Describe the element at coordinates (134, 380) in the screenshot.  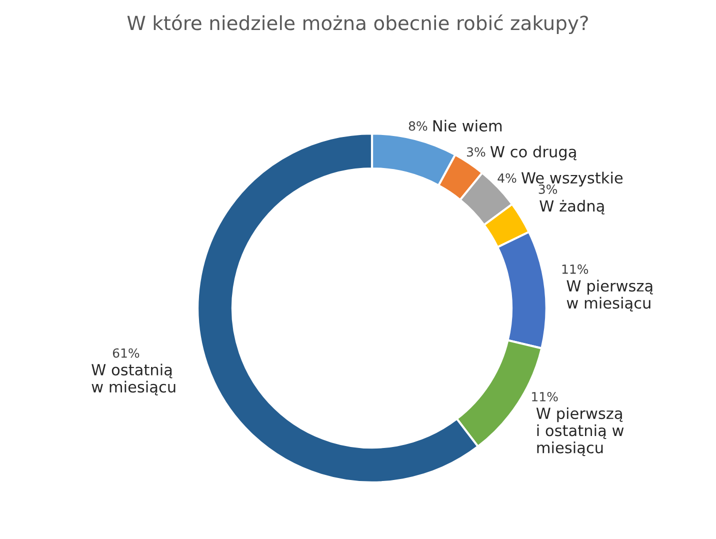
I see `slice-label: W ostatnią w miesiącu` at that location.